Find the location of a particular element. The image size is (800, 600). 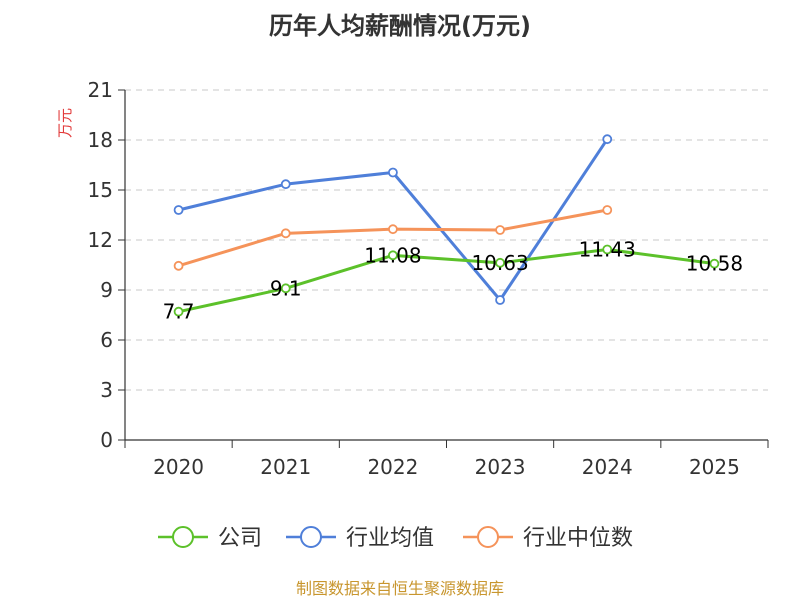

y-tick-label: 21 is located at coordinates (100, 90).